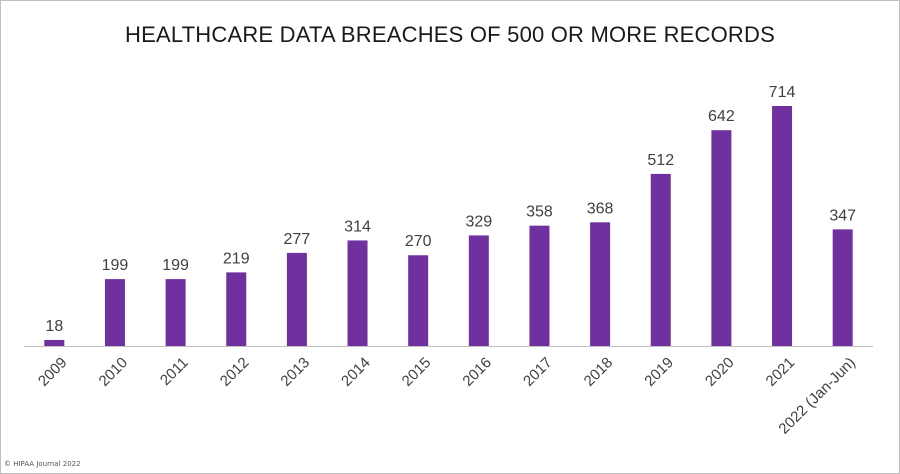 The image size is (900, 474). I want to click on x-tick-label: 2010, so click(114, 372).